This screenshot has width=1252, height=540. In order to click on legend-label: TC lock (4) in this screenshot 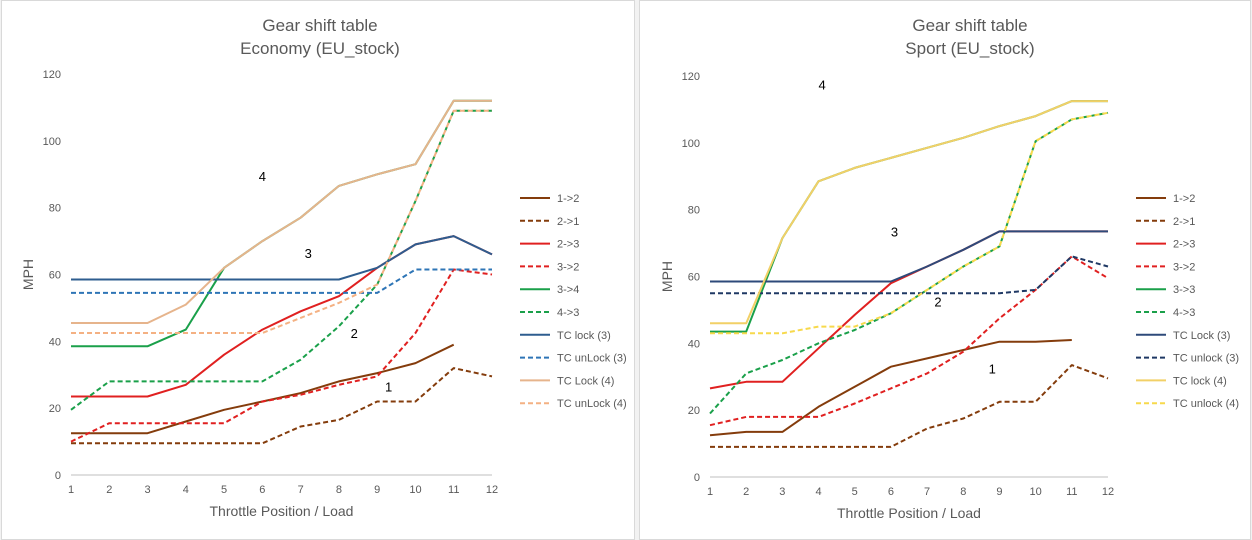, I will do `click(1200, 381)`.